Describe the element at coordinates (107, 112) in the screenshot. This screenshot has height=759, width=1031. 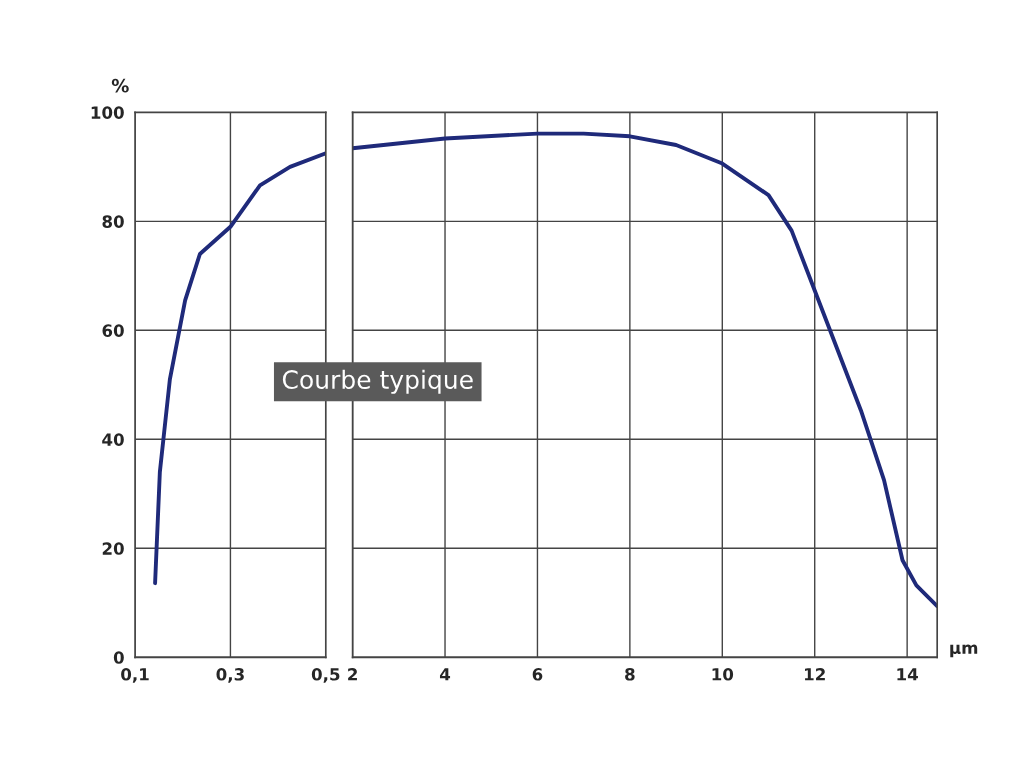
I see `y-tick-label: 100` at that location.